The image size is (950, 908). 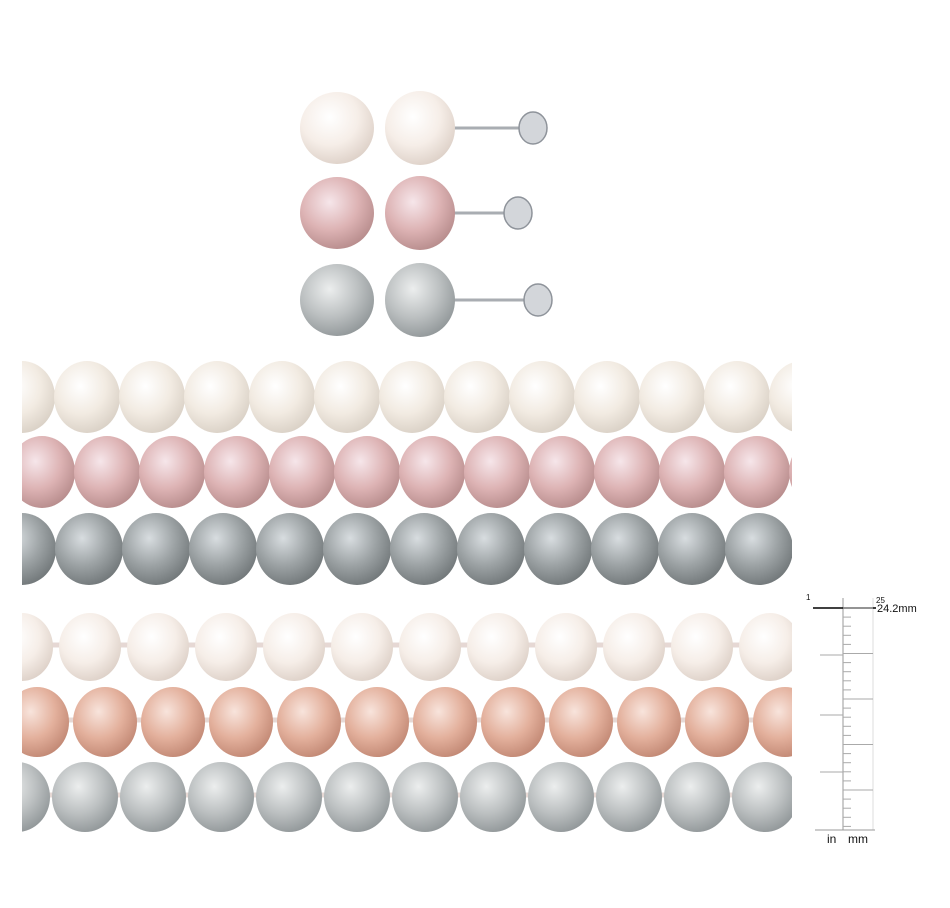 I want to click on earrings, so click(x=426, y=214).